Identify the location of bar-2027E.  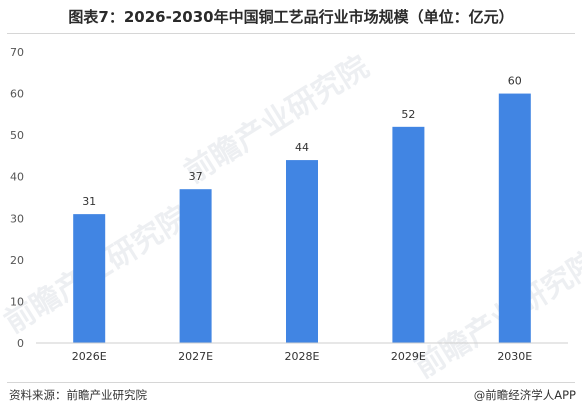
(195, 266).